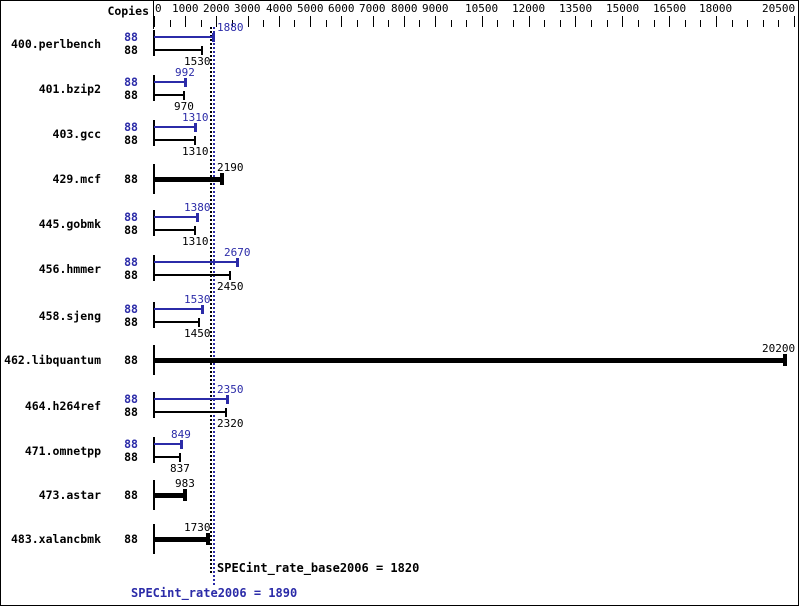  I want to click on peak-value-label: 992, so click(185, 72).